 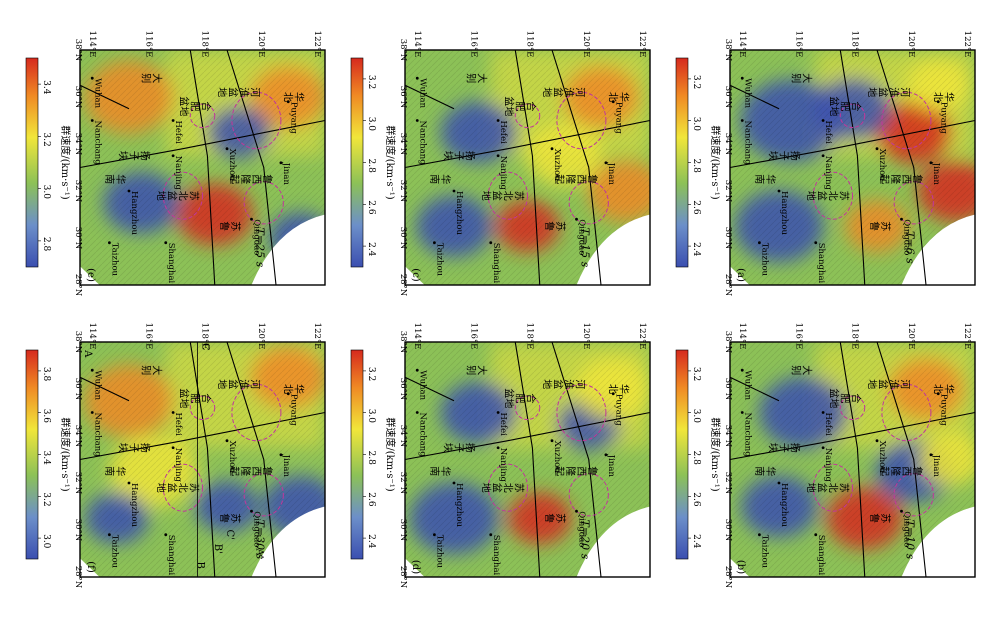 What do you see at coordinates (357, 454) in the screenshot?
I see `colorbar` at bounding box center [357, 454].